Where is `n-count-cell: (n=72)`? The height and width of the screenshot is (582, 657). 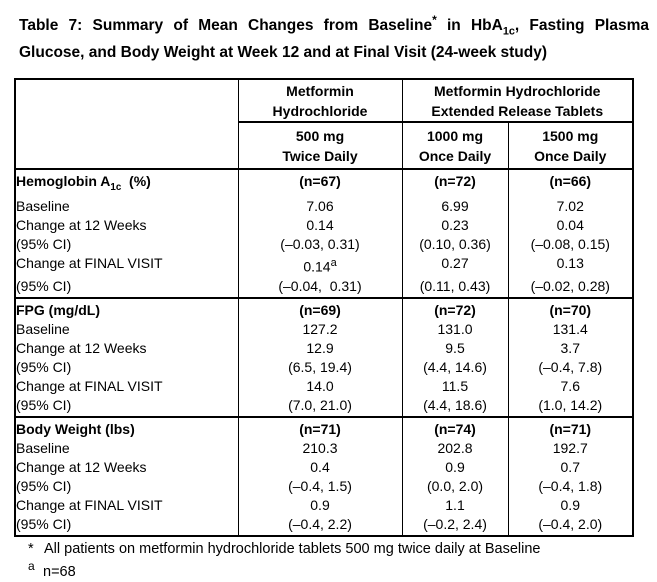 n-count-cell: (n=72) is located at coordinates (454, 183).